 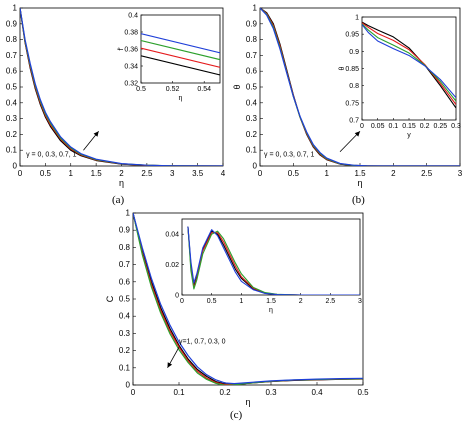 What do you see at coordinates (425, 126) in the screenshot?
I see `chart-b-inset-xtick-label: 0.2` at bounding box center [425, 126].